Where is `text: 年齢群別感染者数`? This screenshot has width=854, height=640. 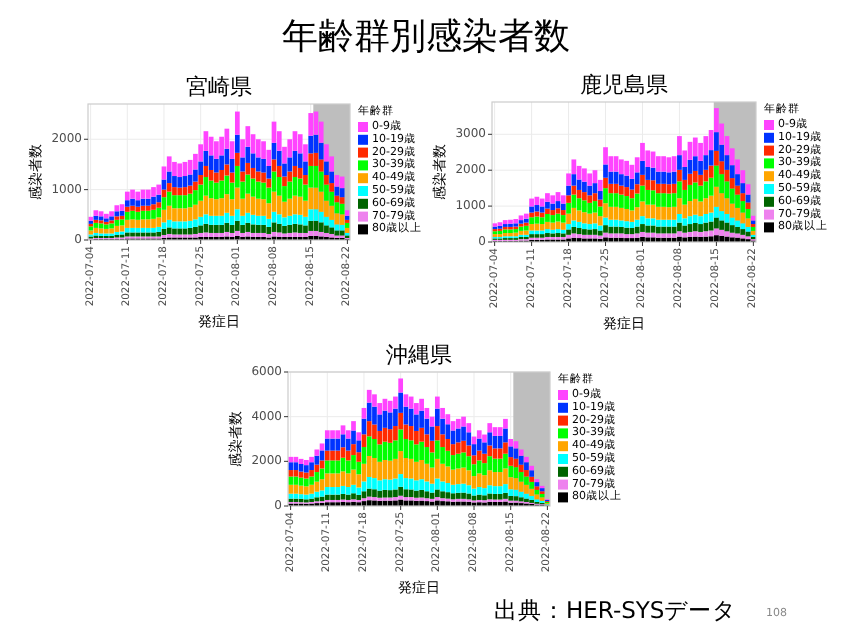
text: 年齢群別感染者数 is located at coordinates (426, 37).